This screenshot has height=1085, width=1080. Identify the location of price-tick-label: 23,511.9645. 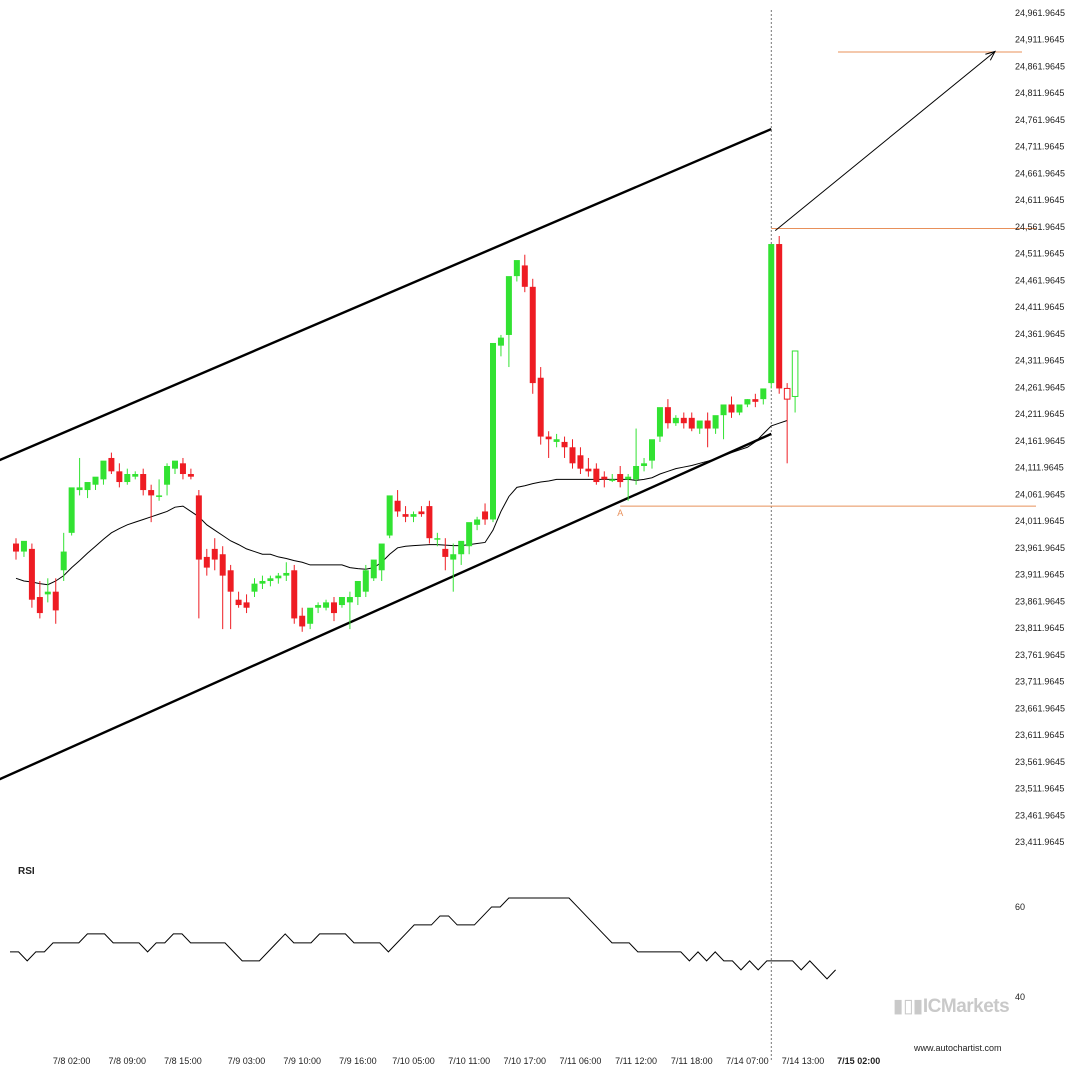
(1039, 789).